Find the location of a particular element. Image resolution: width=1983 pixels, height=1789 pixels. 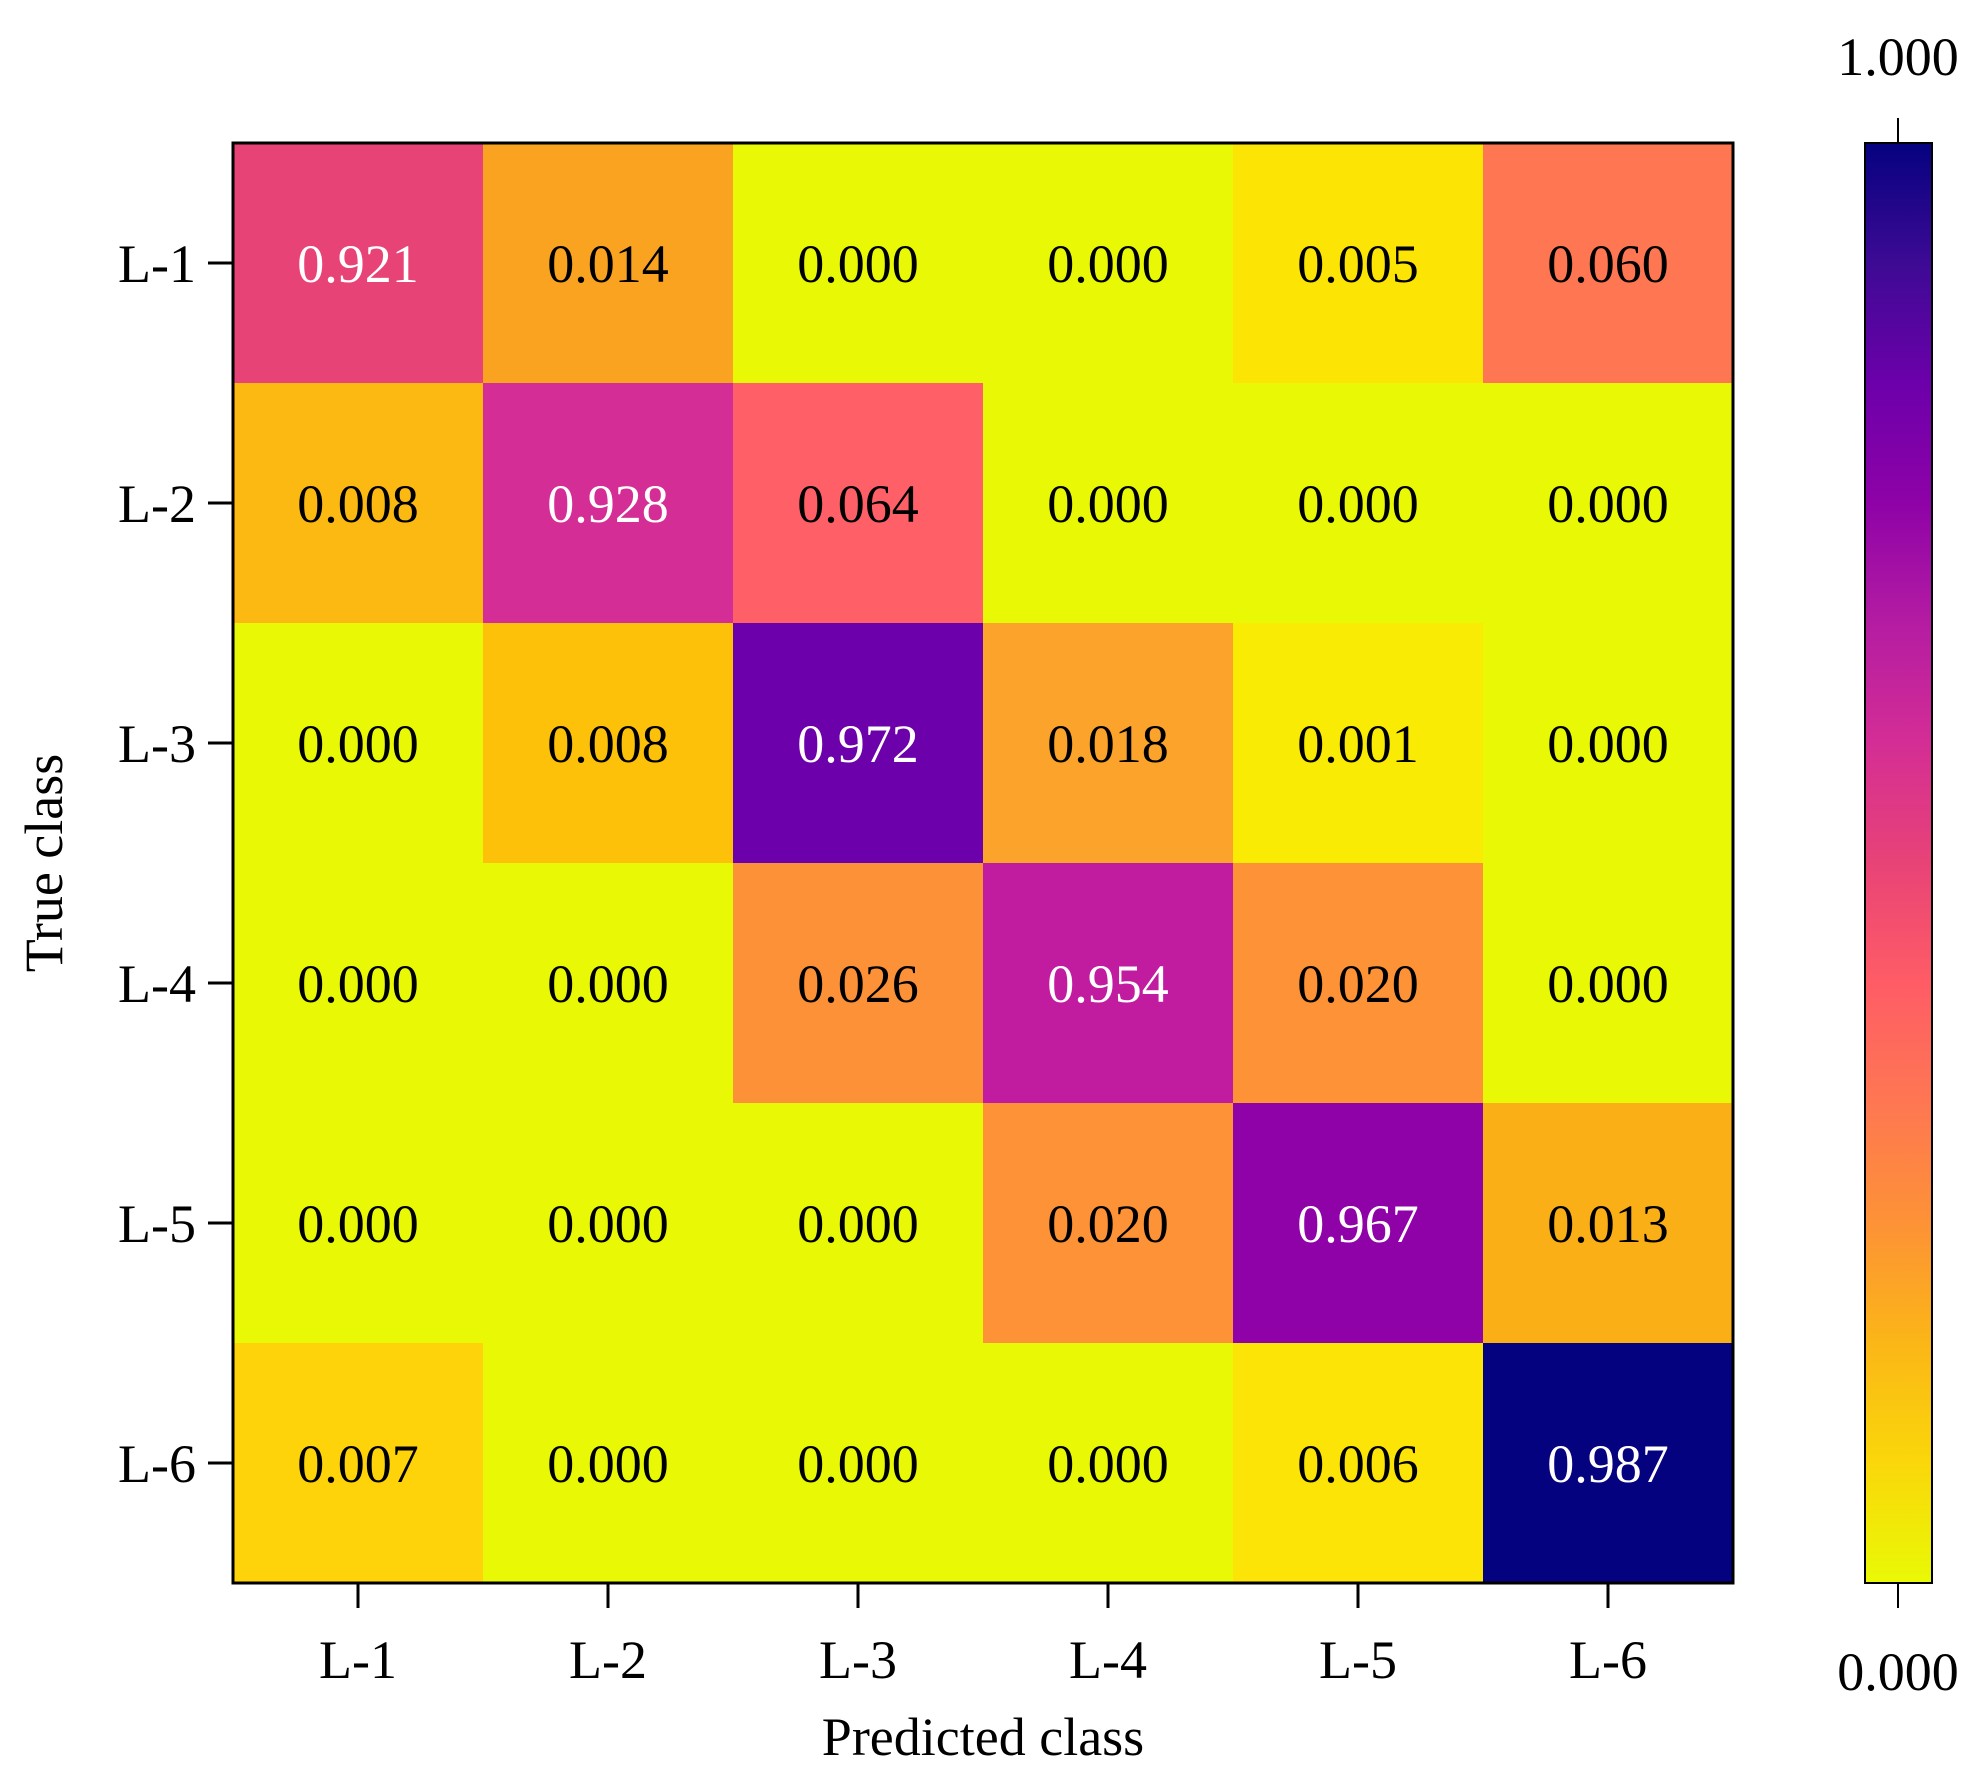

y-axis-label: True class is located at coordinates (44, 863).